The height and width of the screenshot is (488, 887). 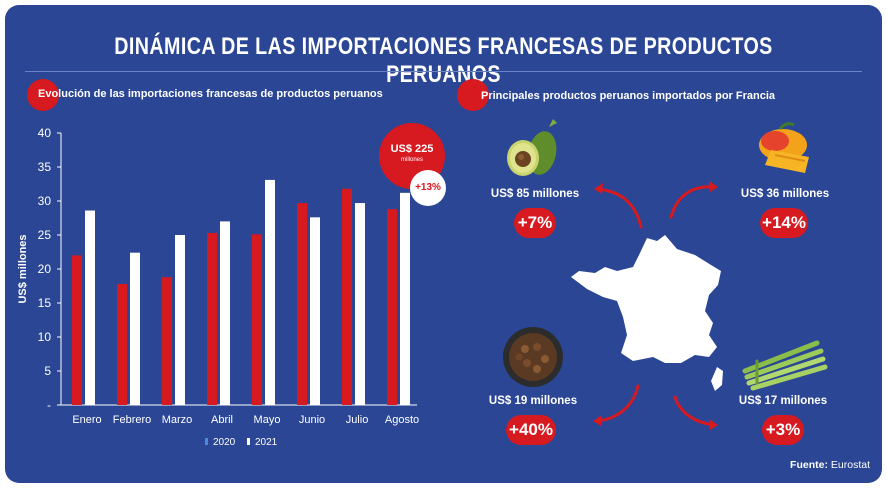 What do you see at coordinates (206, 441) in the screenshot?
I see `legend-swatch-2020` at bounding box center [206, 441].